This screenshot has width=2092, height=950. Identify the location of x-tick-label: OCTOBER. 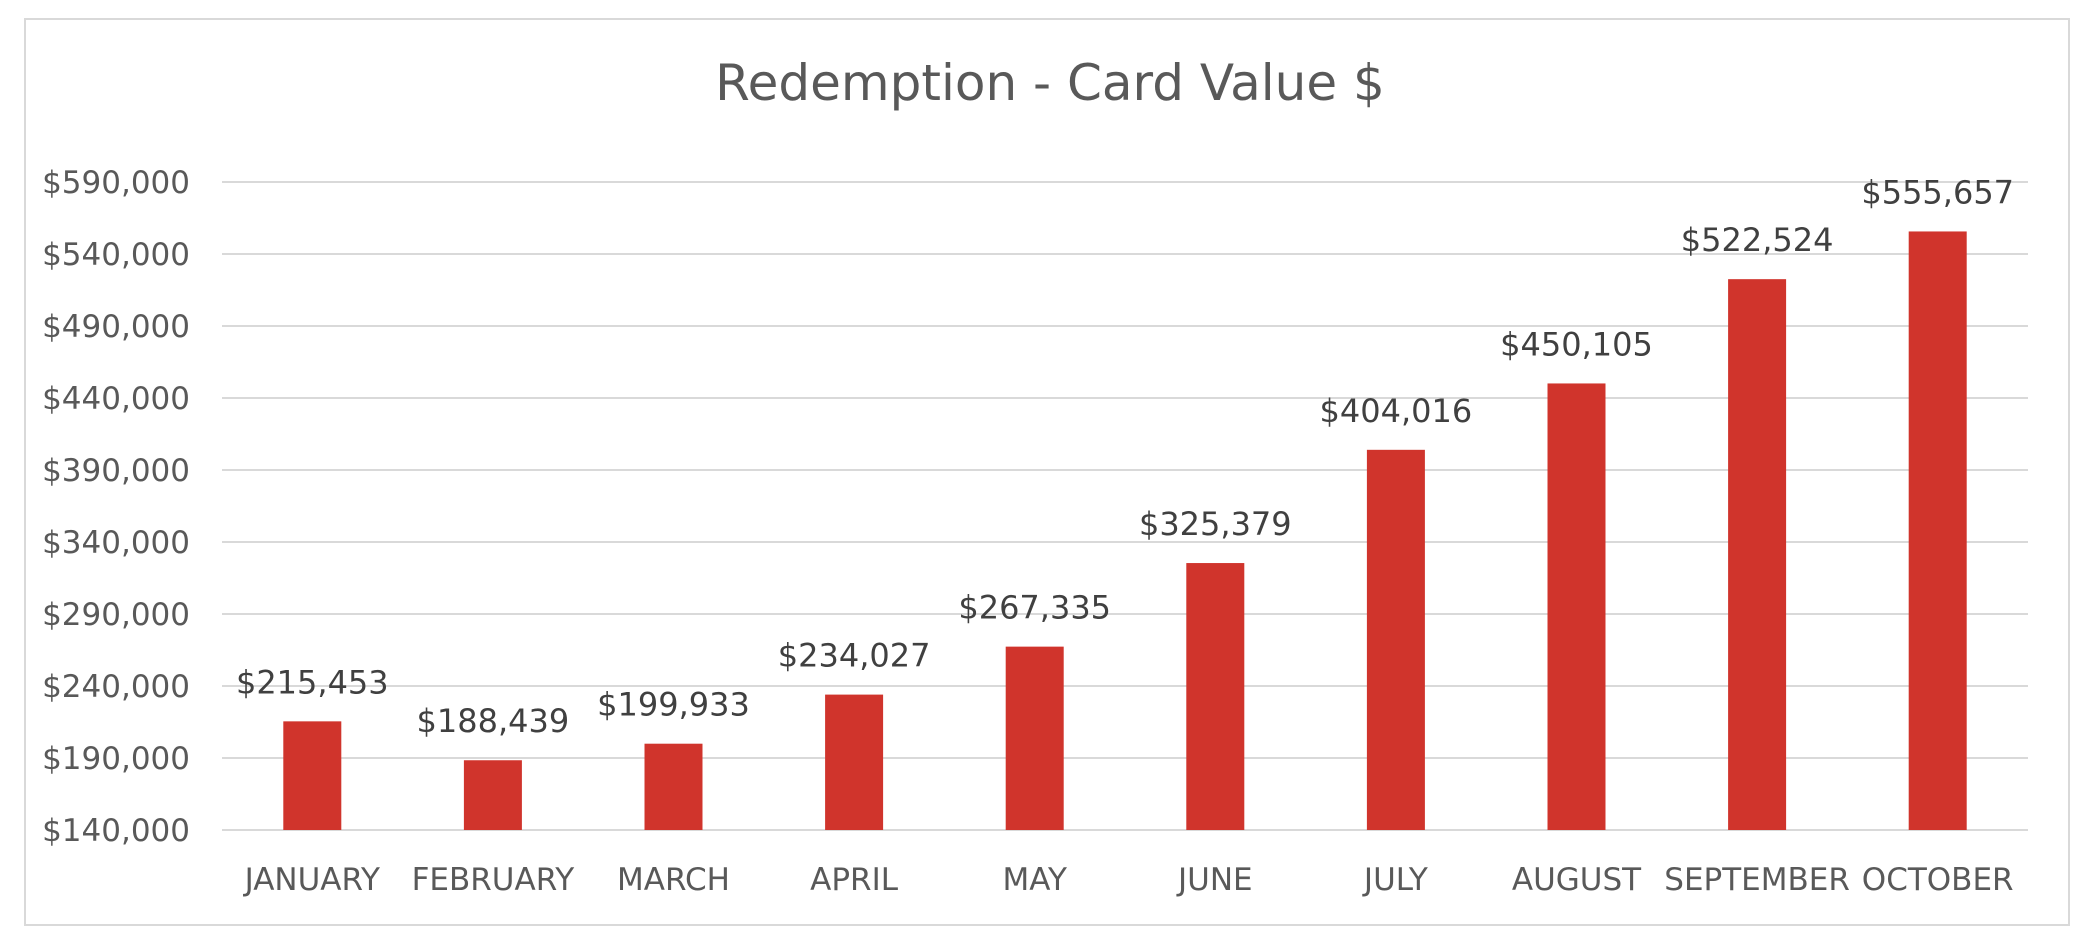
(1938, 880).